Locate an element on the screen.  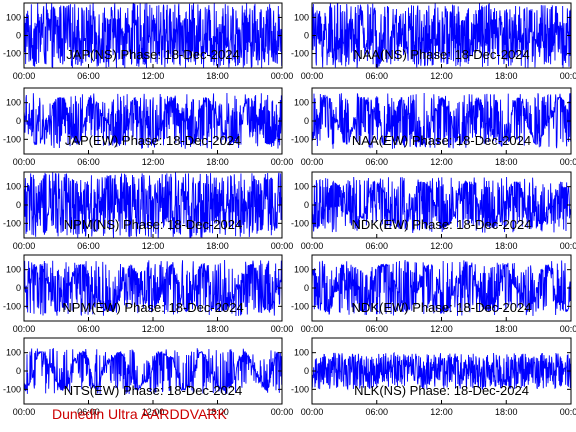
panel-title: NAA(EW) Phase: 18-Dec-2024 is located at coordinates (441, 140).